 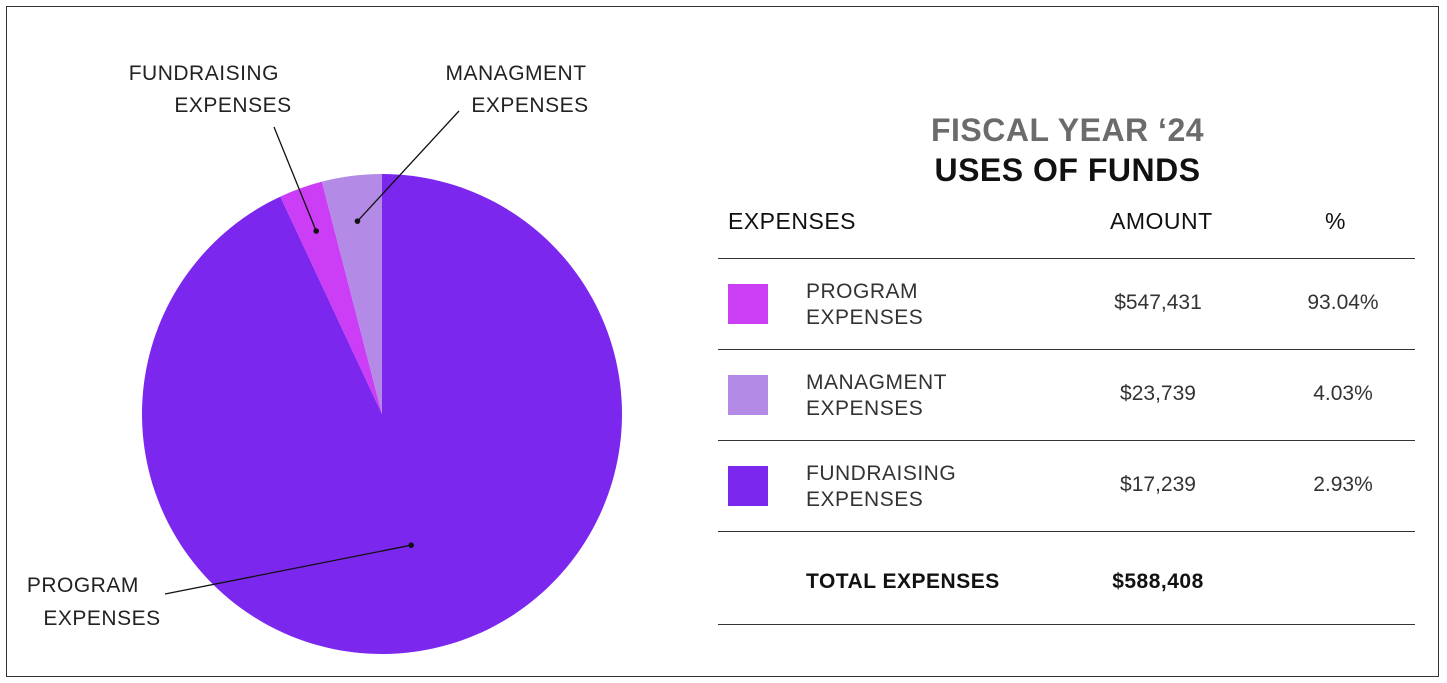 What do you see at coordinates (748, 486) in the screenshot?
I see `swatch-fundraising` at bounding box center [748, 486].